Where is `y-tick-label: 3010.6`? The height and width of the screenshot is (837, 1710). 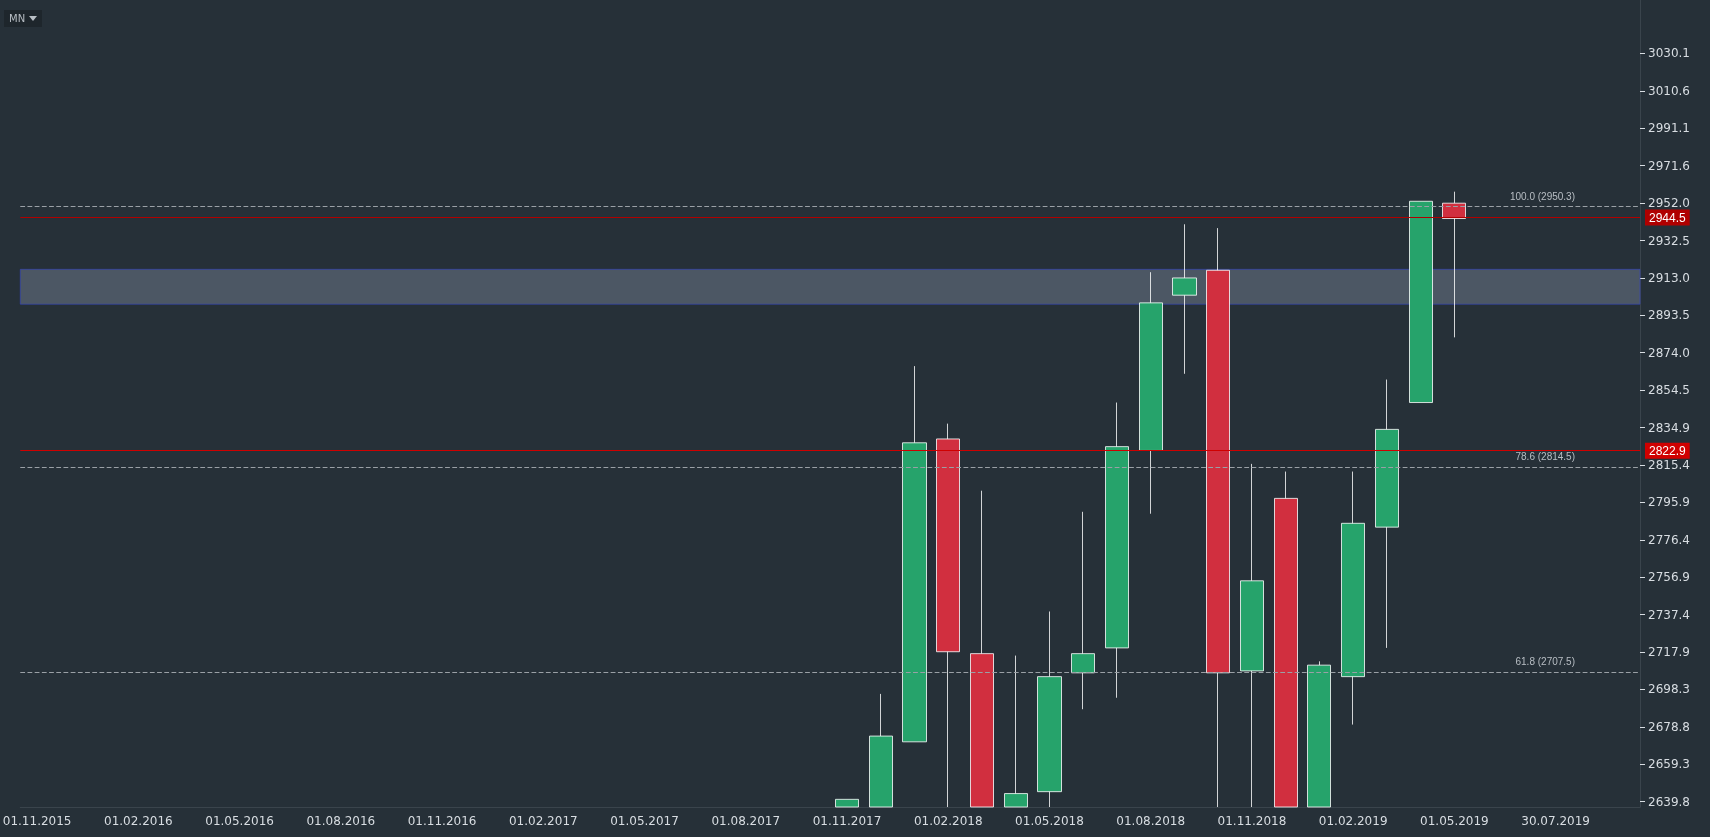
y-tick-label: 3010.6 is located at coordinates (1669, 90).